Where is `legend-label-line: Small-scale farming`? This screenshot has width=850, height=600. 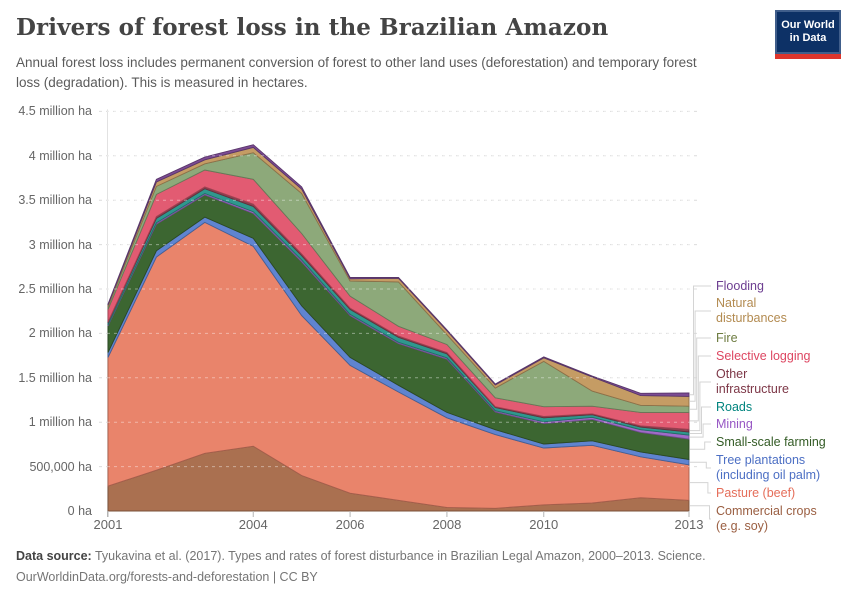 legend-label-line: Small-scale farming is located at coordinates (771, 441).